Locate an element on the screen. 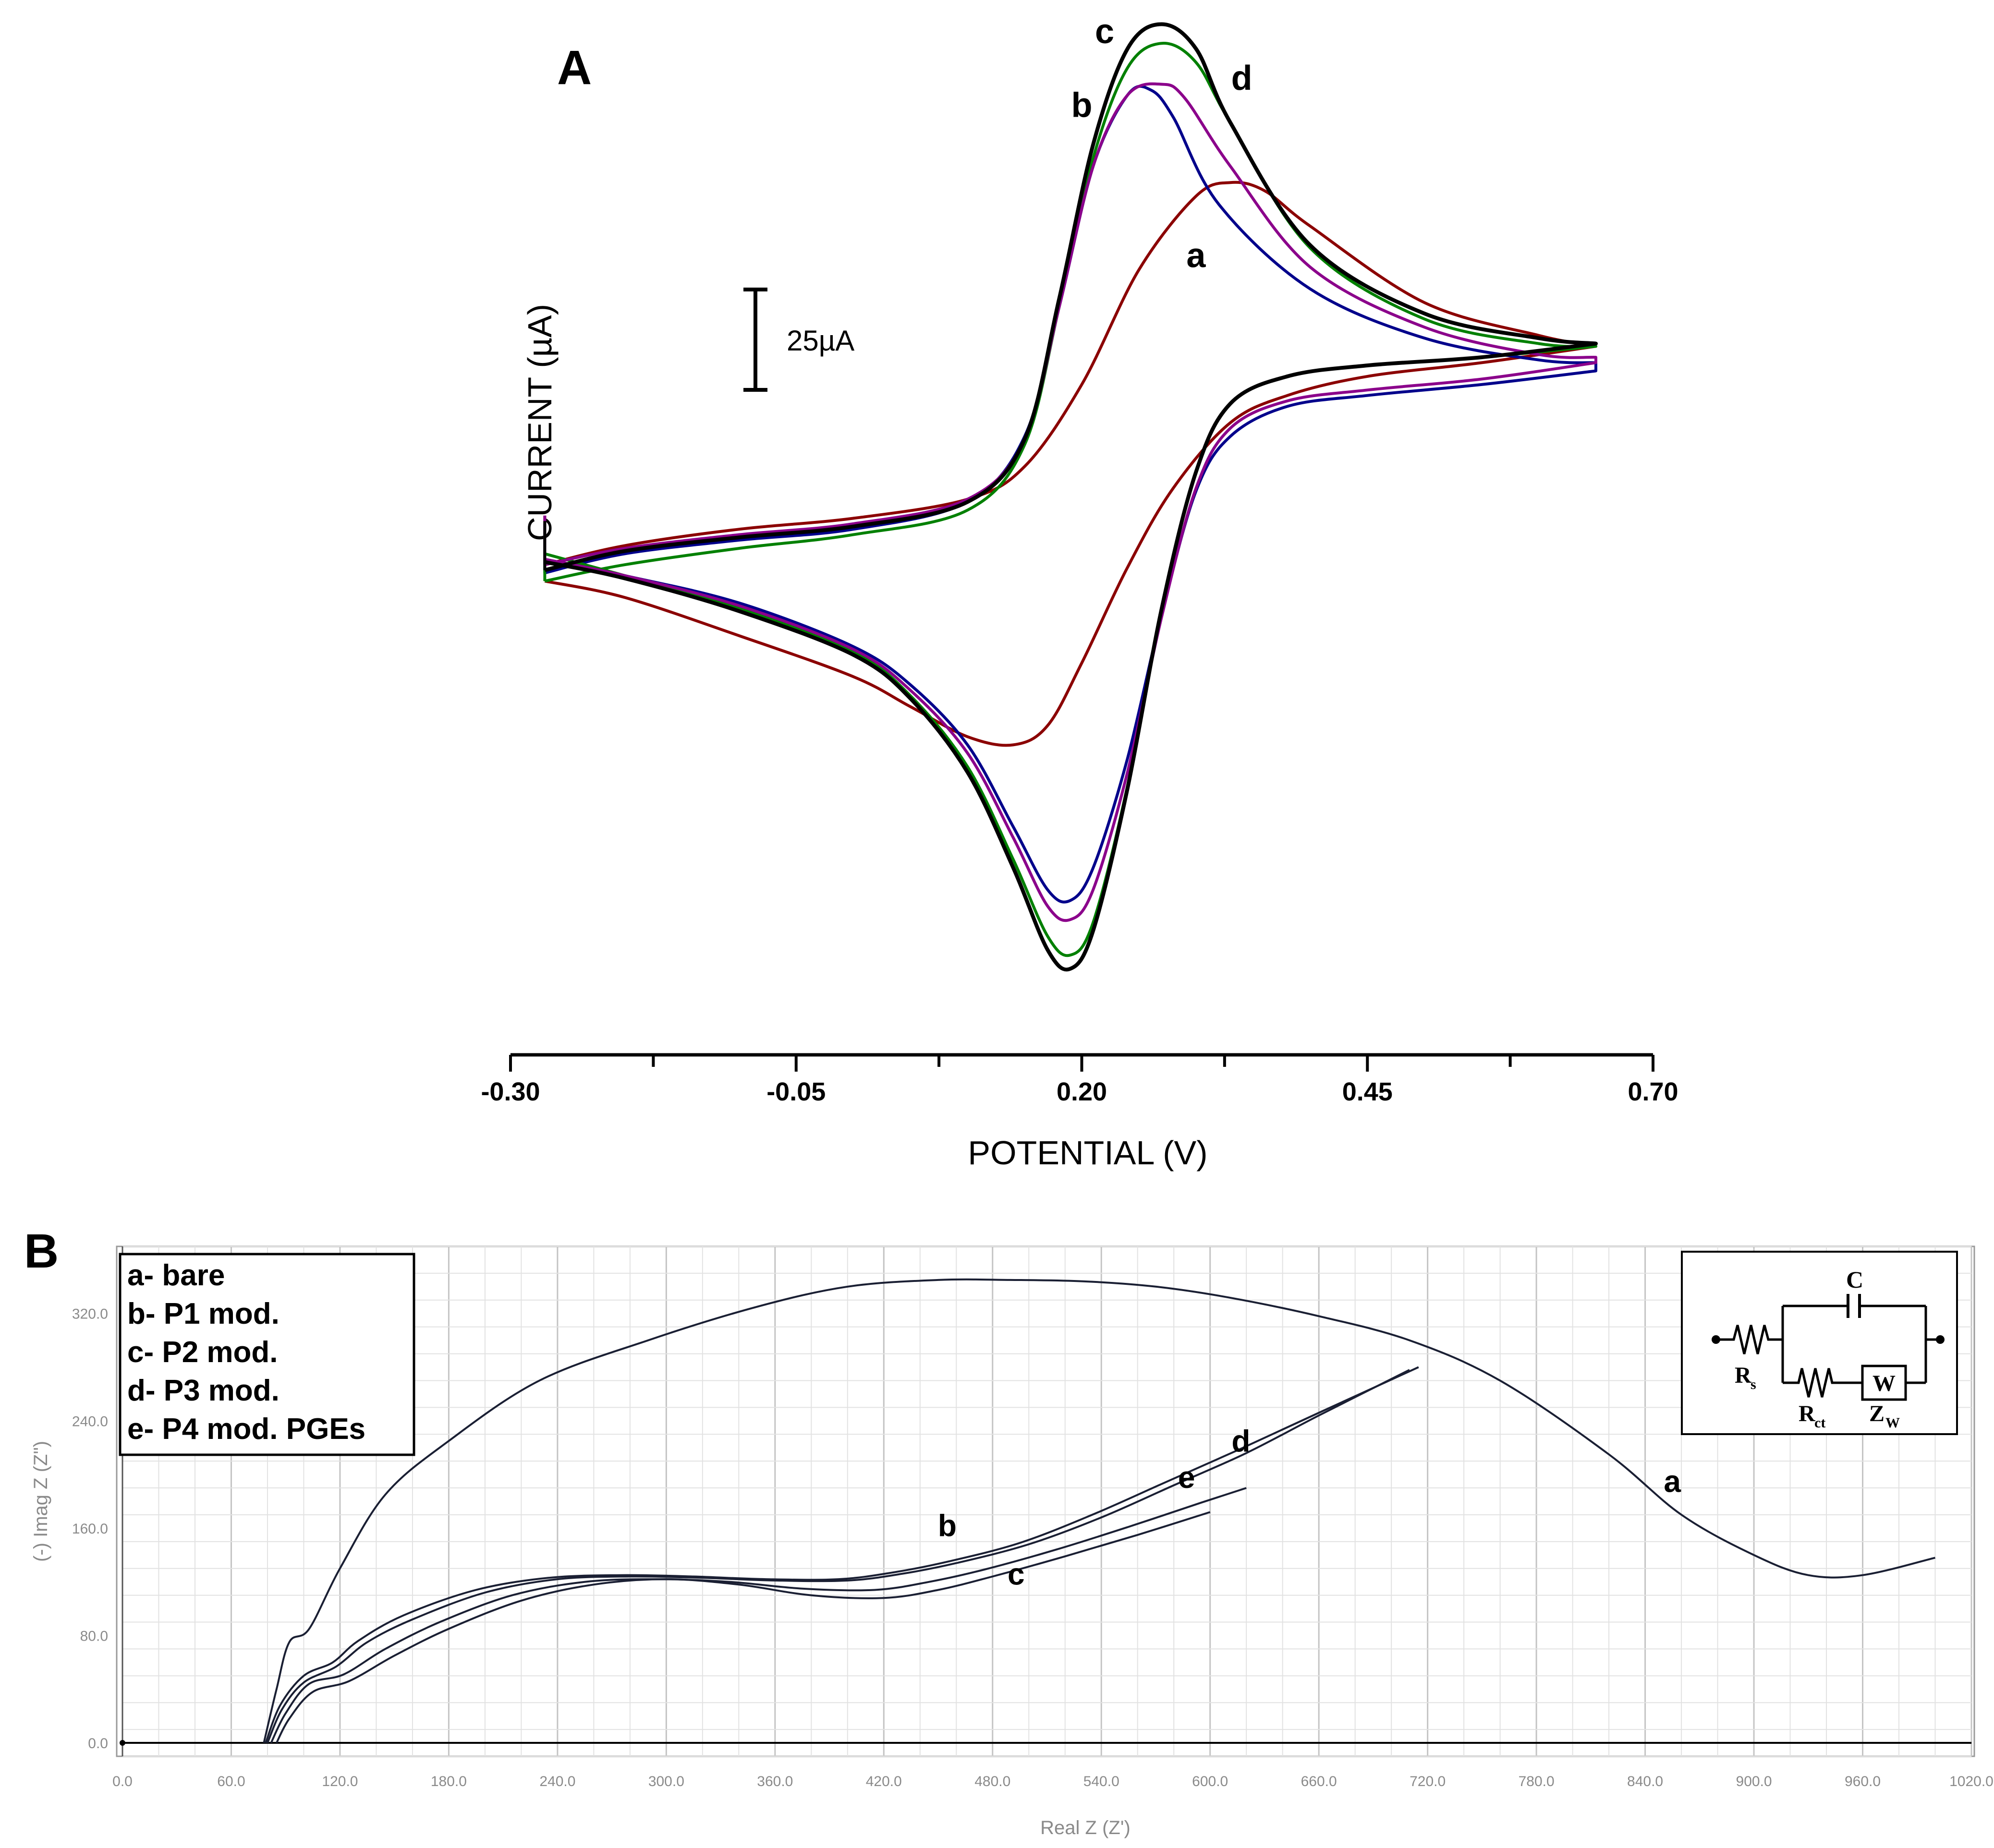 The width and height of the screenshot is (1994, 1848). legend-entry: a- bare is located at coordinates (176, 1275).